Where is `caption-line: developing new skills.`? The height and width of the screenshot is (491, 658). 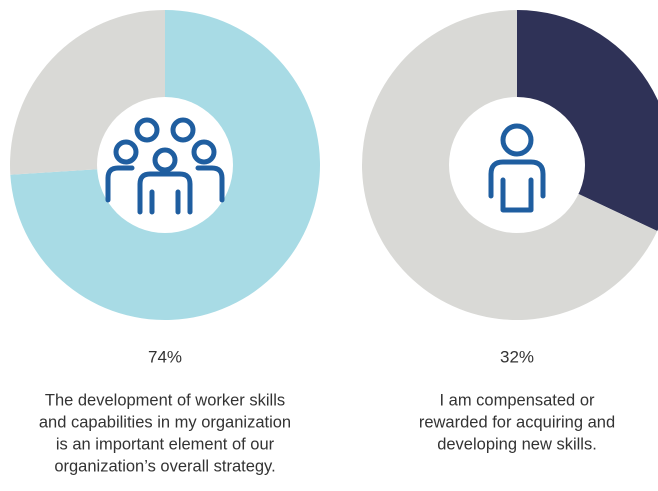
caption-line: developing new skills. is located at coordinates (517, 444).